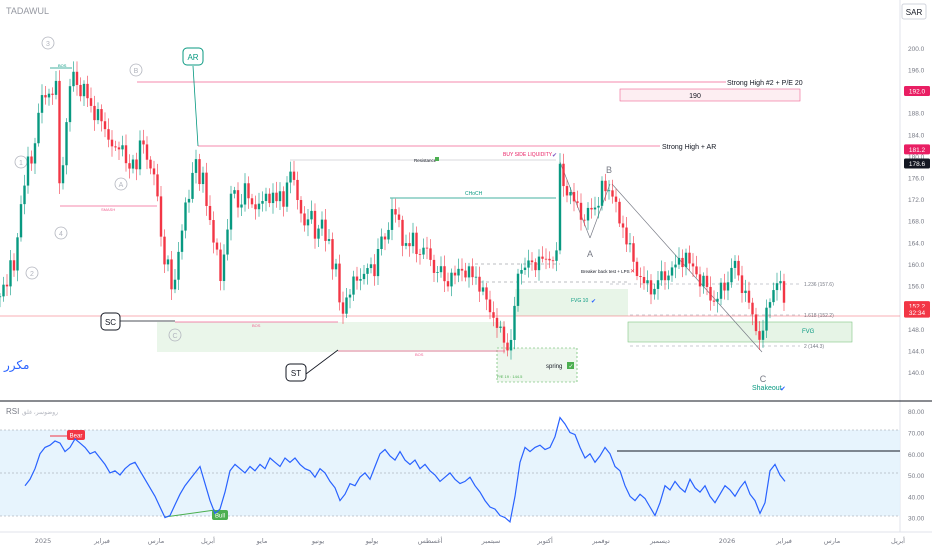  What do you see at coordinates (256, 325) in the screenshot?
I see `bos-mid-label: BOS` at bounding box center [256, 325].